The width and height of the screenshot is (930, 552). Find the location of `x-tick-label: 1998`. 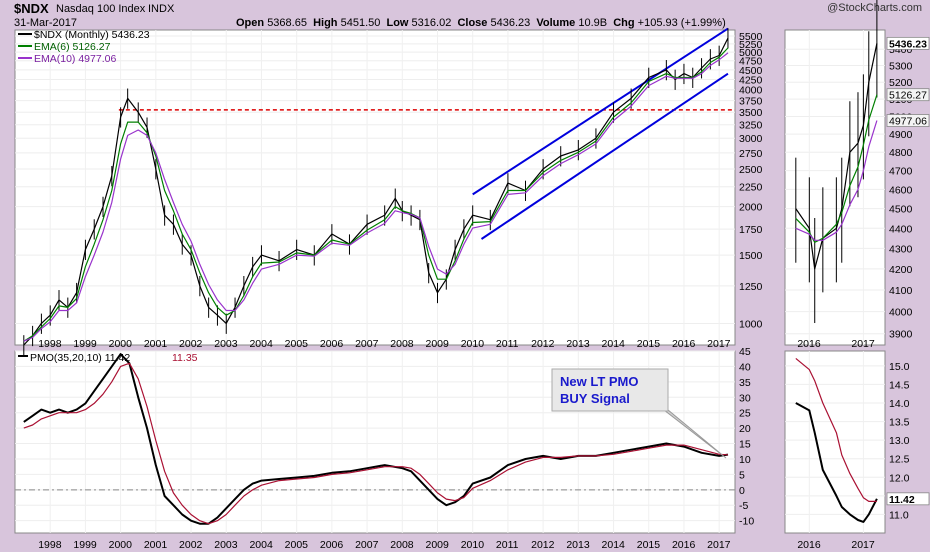

x-tick-label: 1998 is located at coordinates (50, 545).